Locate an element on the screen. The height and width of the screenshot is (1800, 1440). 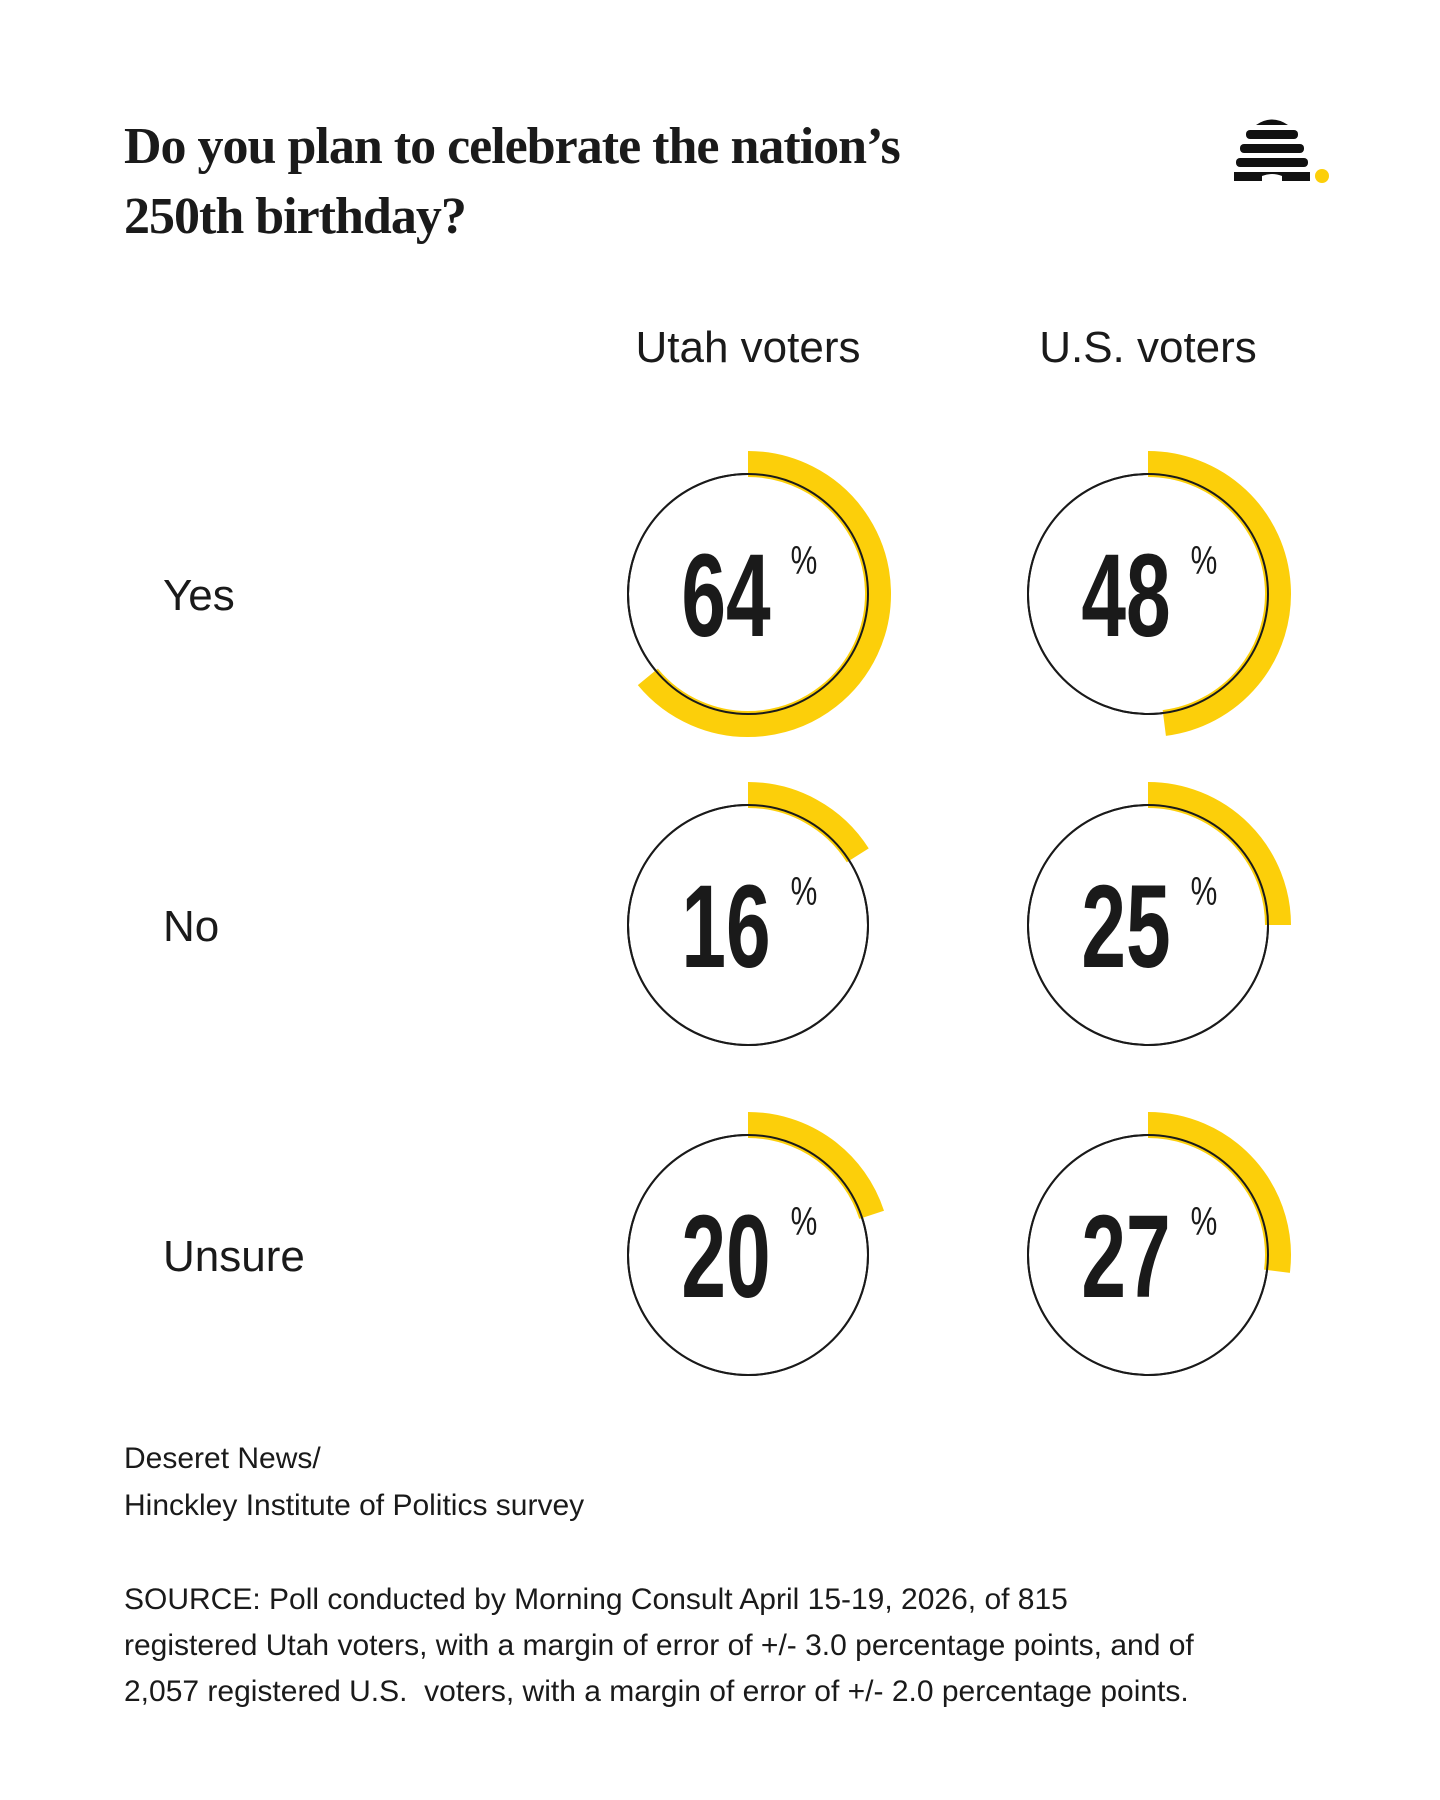
credit: Hinckley Institute of Politics survey is located at coordinates (354, 1505).